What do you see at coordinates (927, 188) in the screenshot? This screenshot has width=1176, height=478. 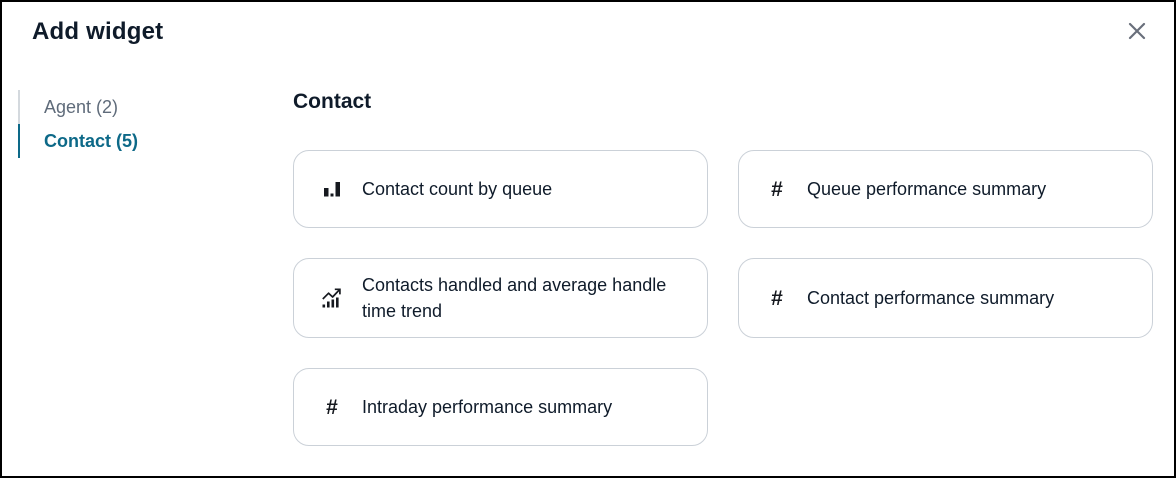 I see `widget-label: Queue performance summary` at bounding box center [927, 188].